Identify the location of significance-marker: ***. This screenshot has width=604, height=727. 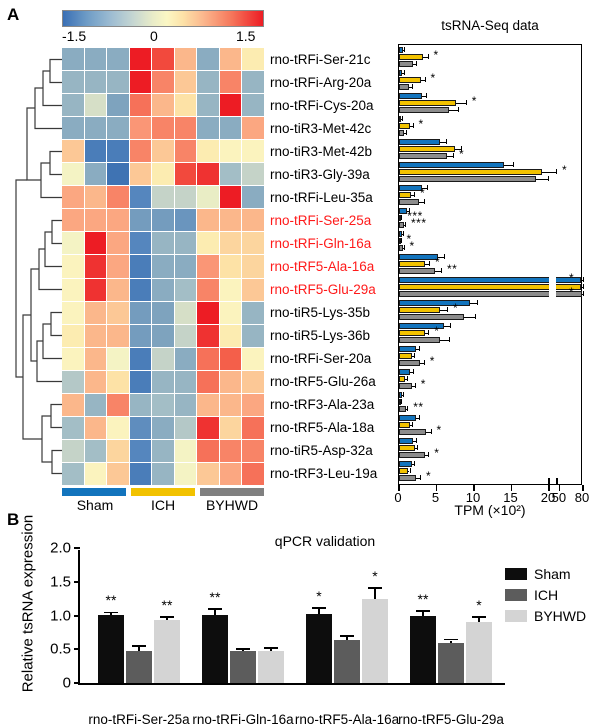
(415, 215).